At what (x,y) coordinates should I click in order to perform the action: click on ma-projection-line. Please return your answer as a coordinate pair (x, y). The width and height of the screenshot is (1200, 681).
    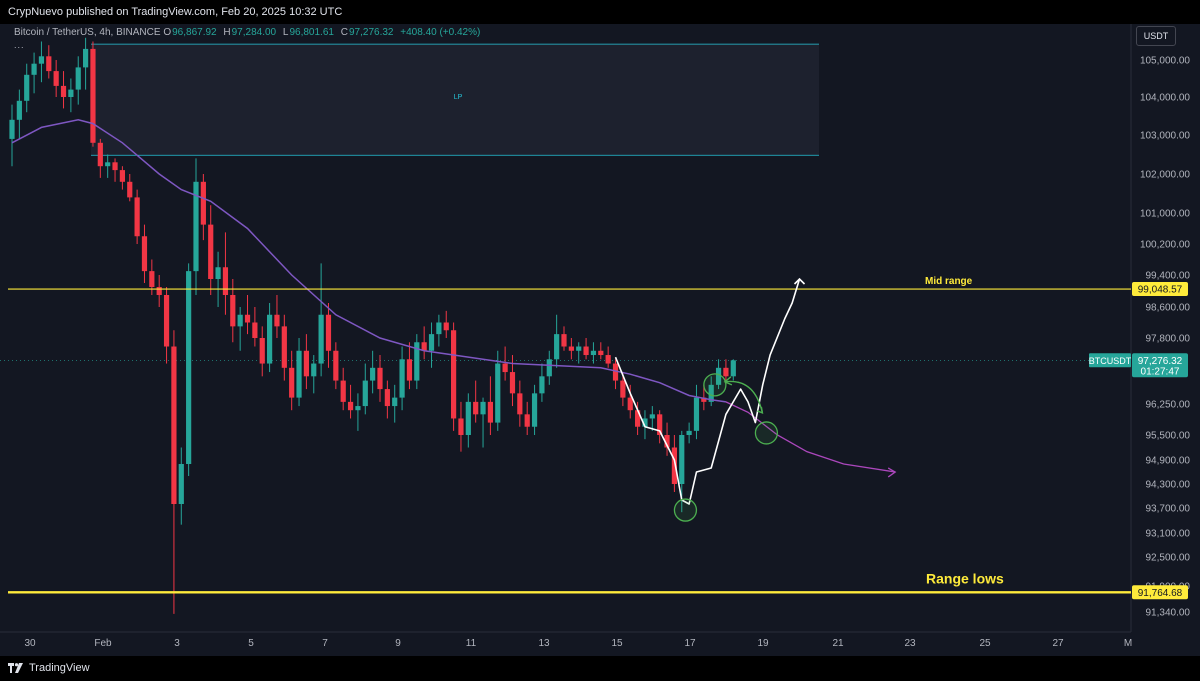
    Looking at the image, I should click on (810, 437).